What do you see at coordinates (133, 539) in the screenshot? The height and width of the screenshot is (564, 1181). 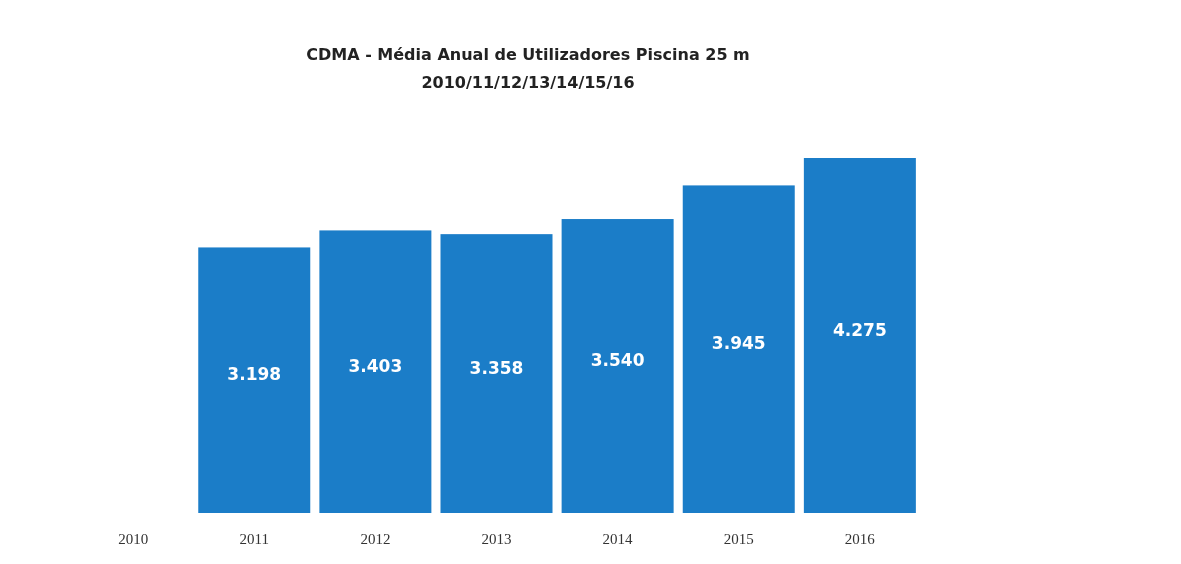 I see `x-tick-label: 2010` at bounding box center [133, 539].